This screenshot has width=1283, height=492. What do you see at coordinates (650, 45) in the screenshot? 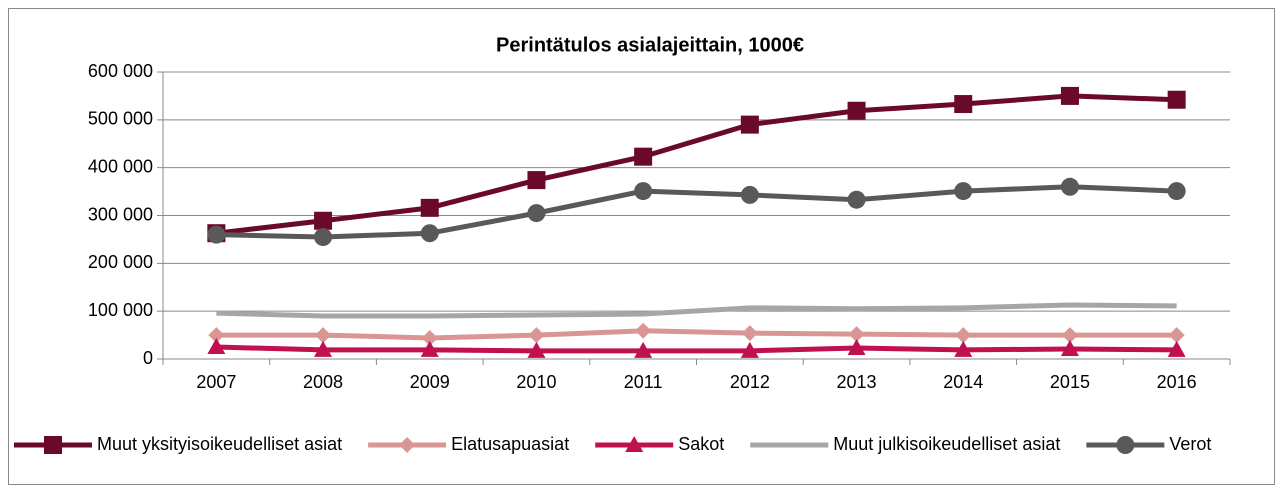
I see `chart-title: Perintätulos asialajeittain, 1000€` at bounding box center [650, 45].